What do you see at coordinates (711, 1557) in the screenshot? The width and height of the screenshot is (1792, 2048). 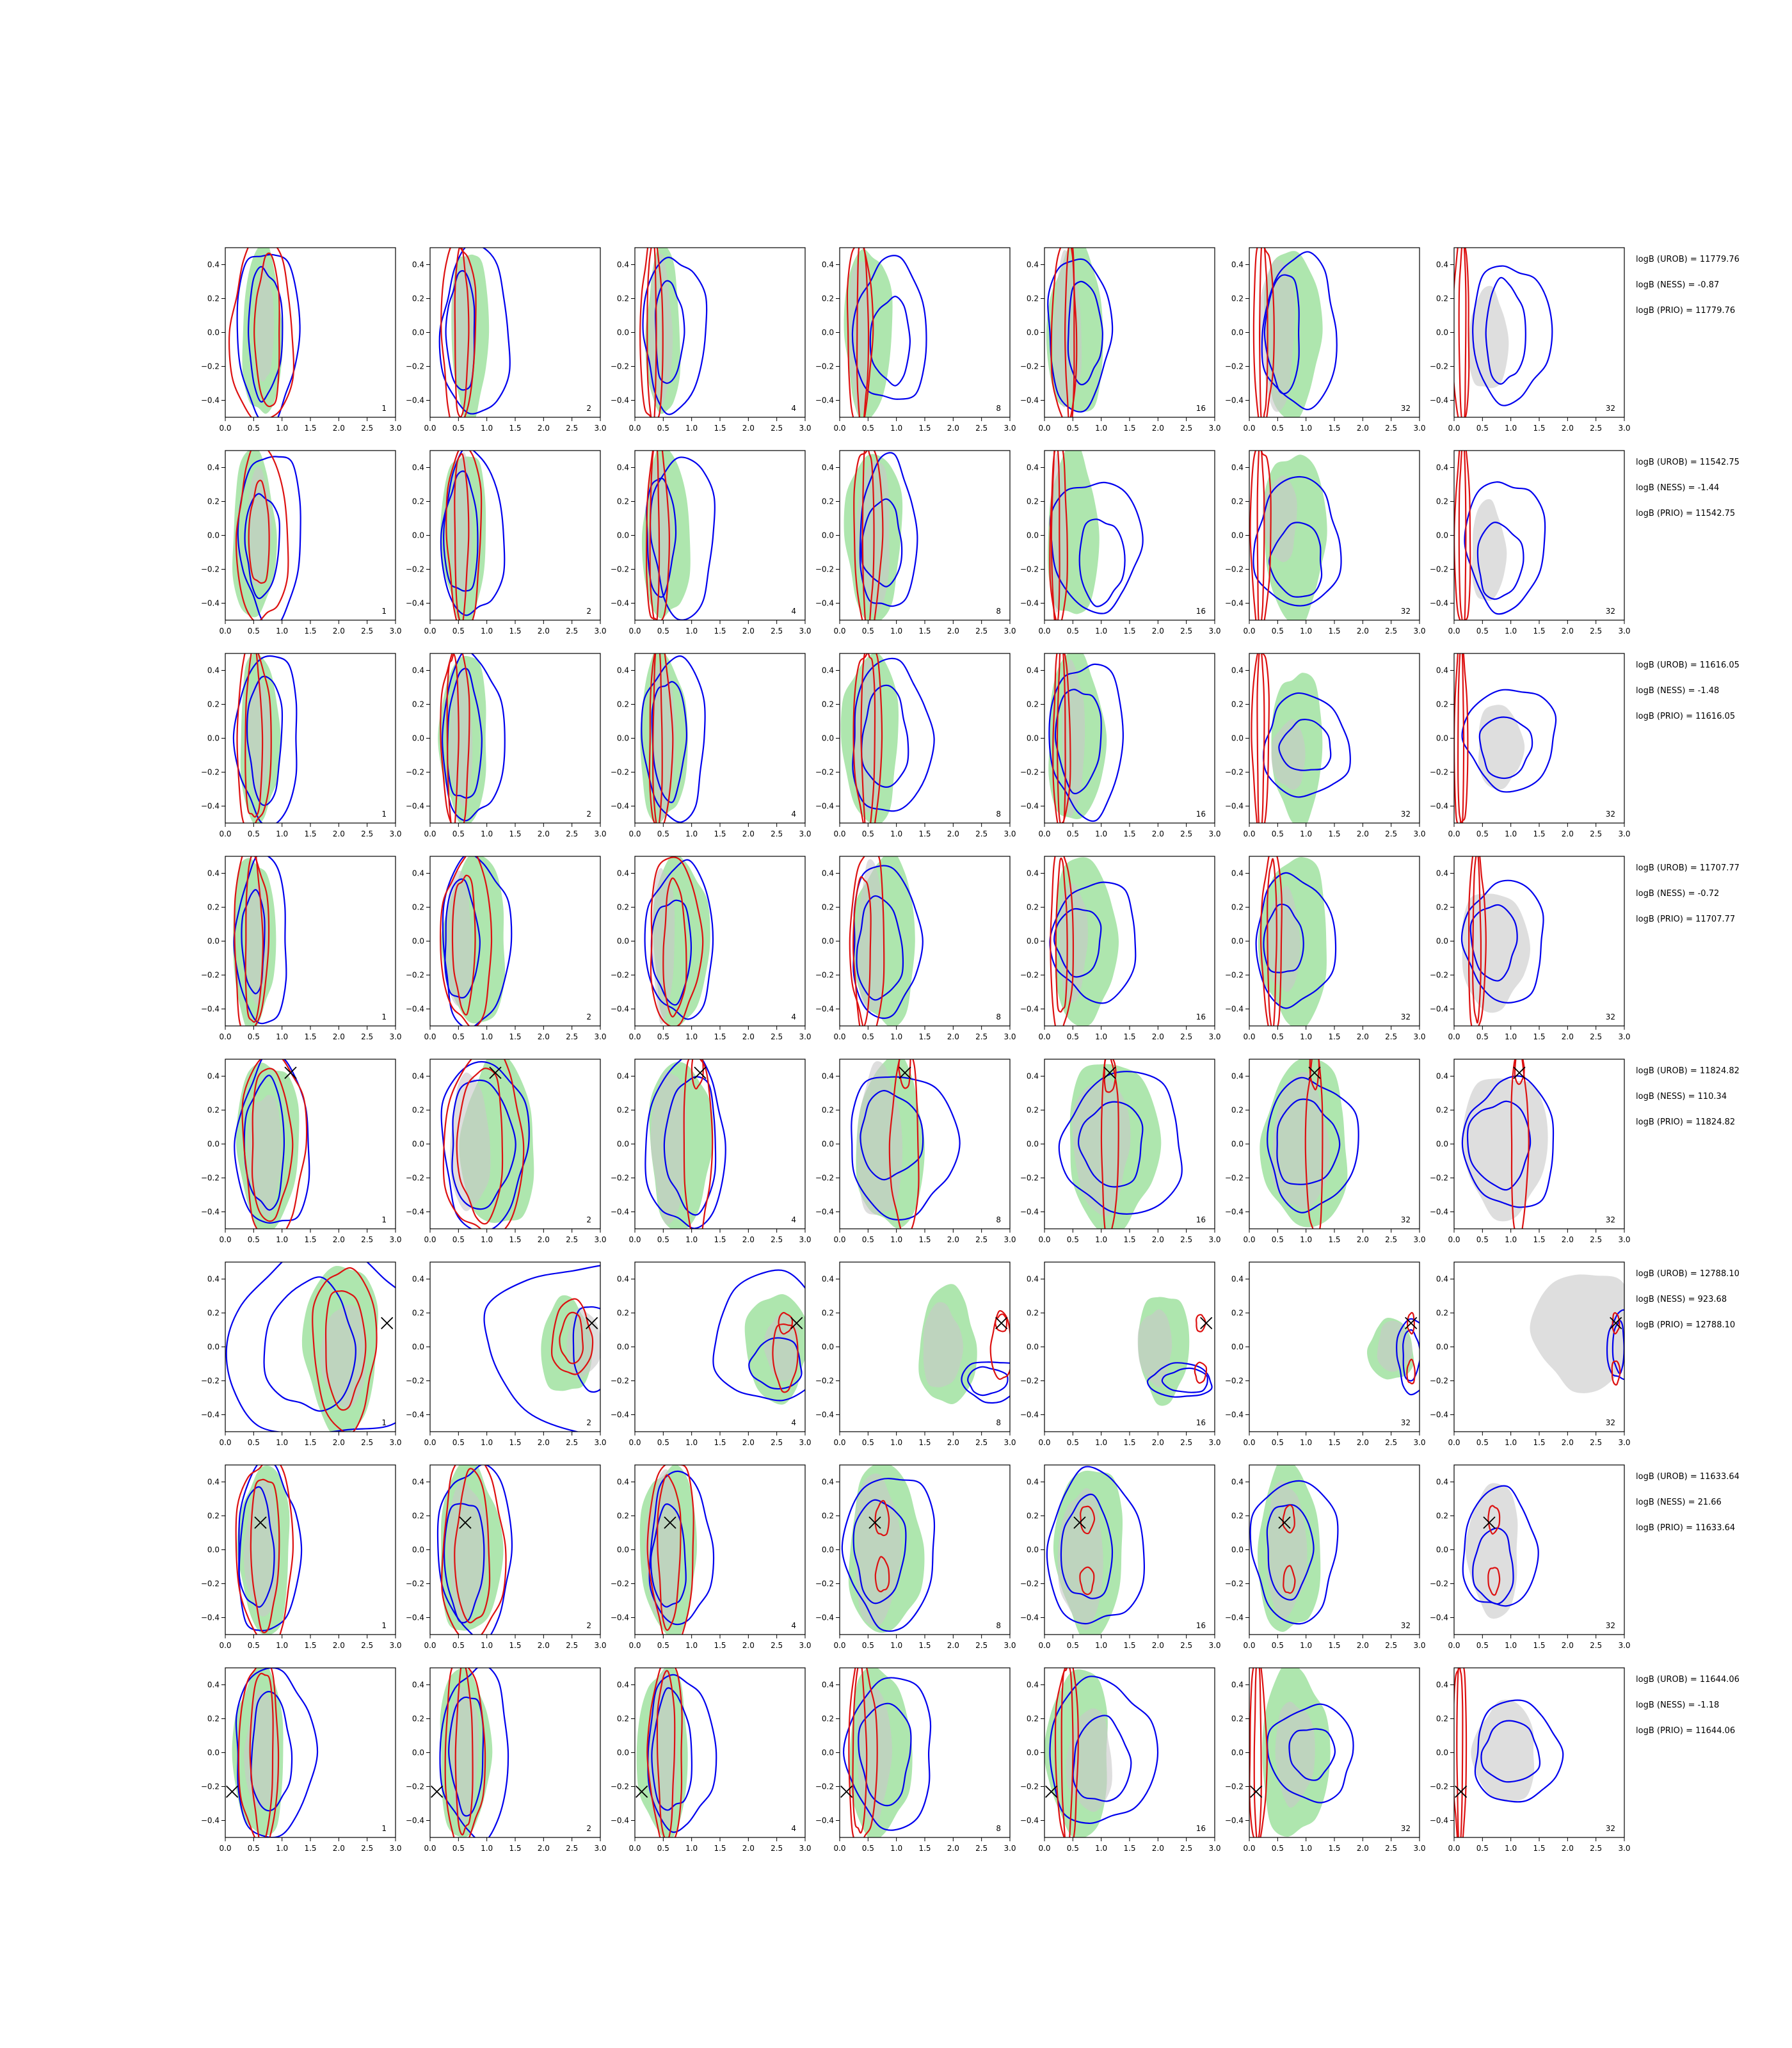 I see `panel-r7-c3: 0.0 0.5 1.0 1.5 2.0 2.5 3.0 −0.4 −0.2 0.0 0.2 0.4 4` at bounding box center [711, 1557].